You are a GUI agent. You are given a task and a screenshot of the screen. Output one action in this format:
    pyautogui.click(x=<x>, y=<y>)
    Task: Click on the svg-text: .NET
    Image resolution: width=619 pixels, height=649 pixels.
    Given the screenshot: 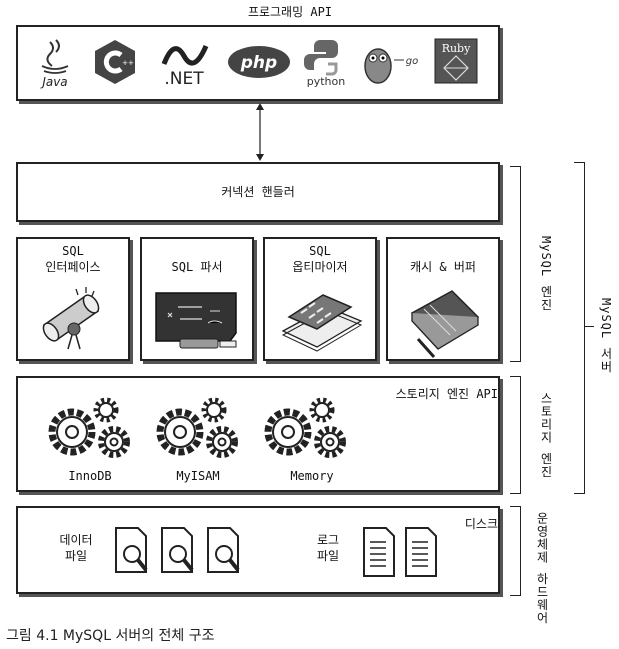 What is the action you would take?
    pyautogui.click(x=184, y=78)
    